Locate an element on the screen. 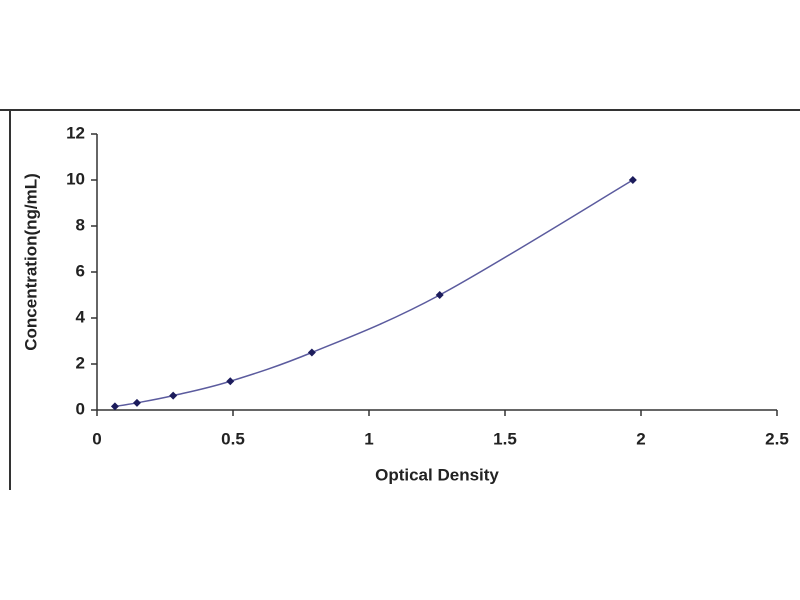 The height and width of the screenshot is (600, 800). y-tick-label: 4 is located at coordinates (81, 316).